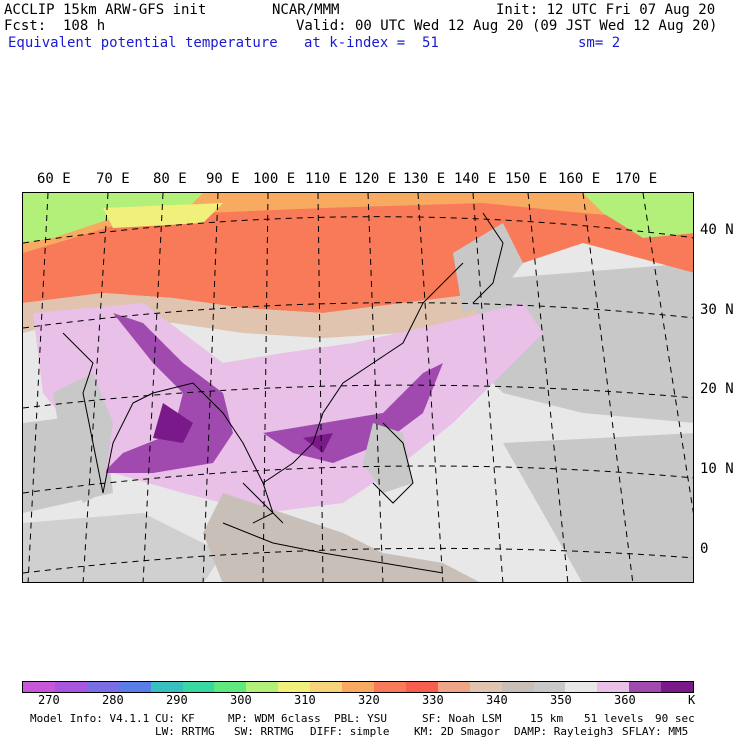  Describe the element at coordinates (675, 718) in the screenshot. I see `timestep: 90 sec` at that location.